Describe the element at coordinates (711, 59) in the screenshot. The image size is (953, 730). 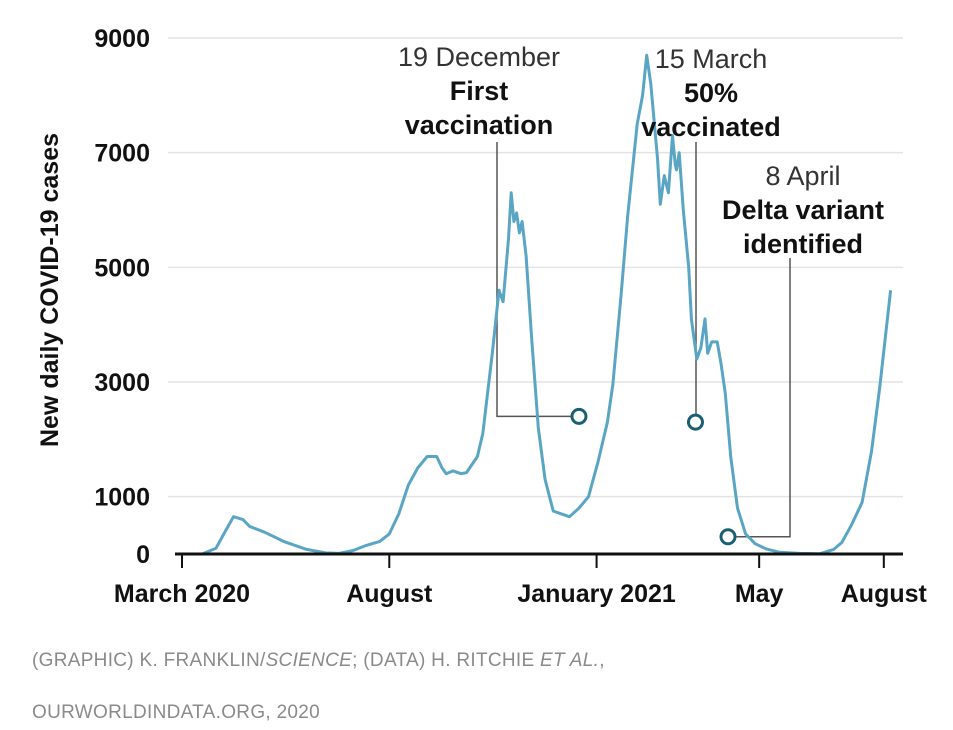
I see `annotation-date-1: 15 March` at that location.